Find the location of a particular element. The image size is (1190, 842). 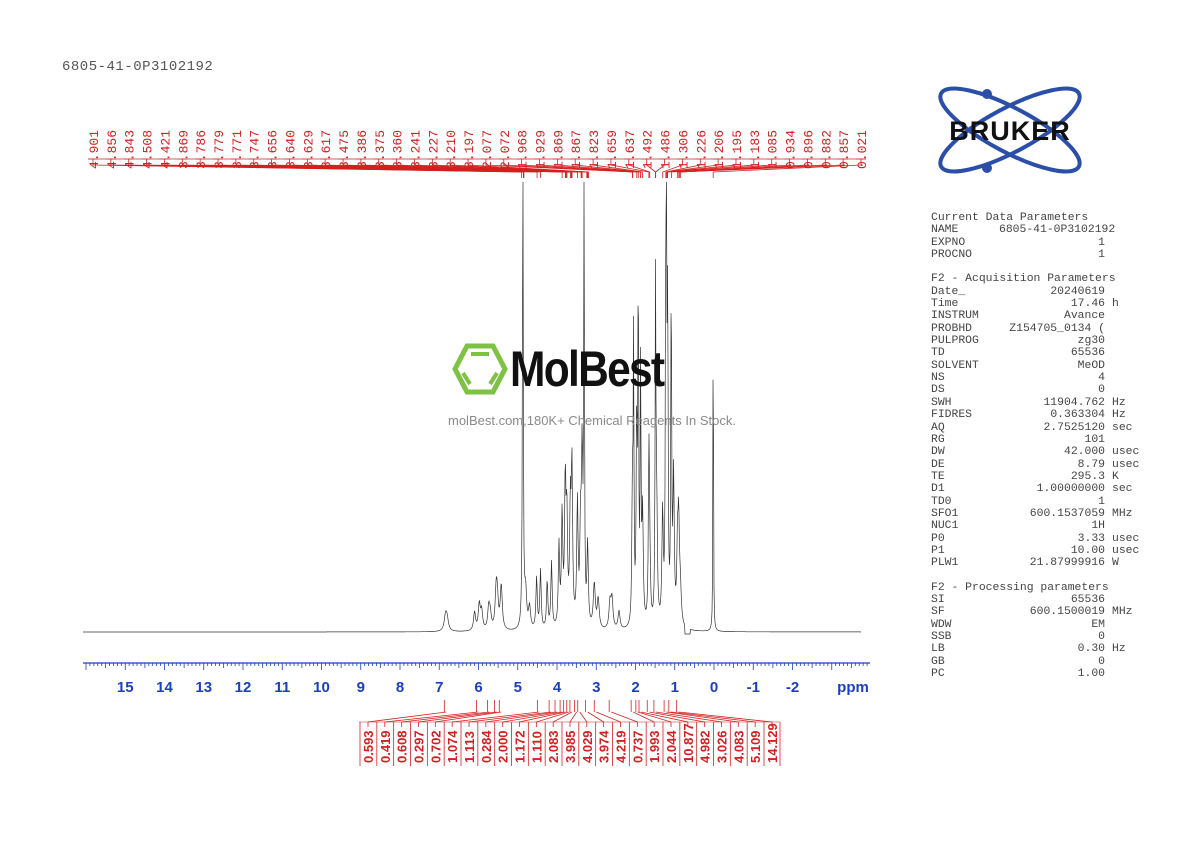

processing-params-title: F2 - Processing parameters is located at coordinates (1020, 587).